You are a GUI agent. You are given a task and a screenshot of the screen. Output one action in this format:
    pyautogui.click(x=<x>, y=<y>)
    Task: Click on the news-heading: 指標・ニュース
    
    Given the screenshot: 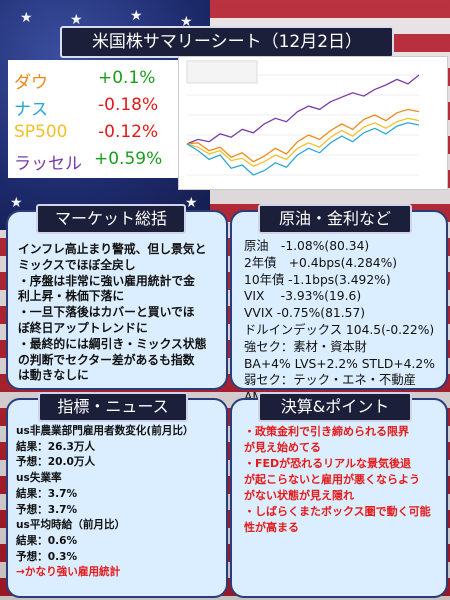 What is the action you would take?
    pyautogui.click(x=113, y=407)
    